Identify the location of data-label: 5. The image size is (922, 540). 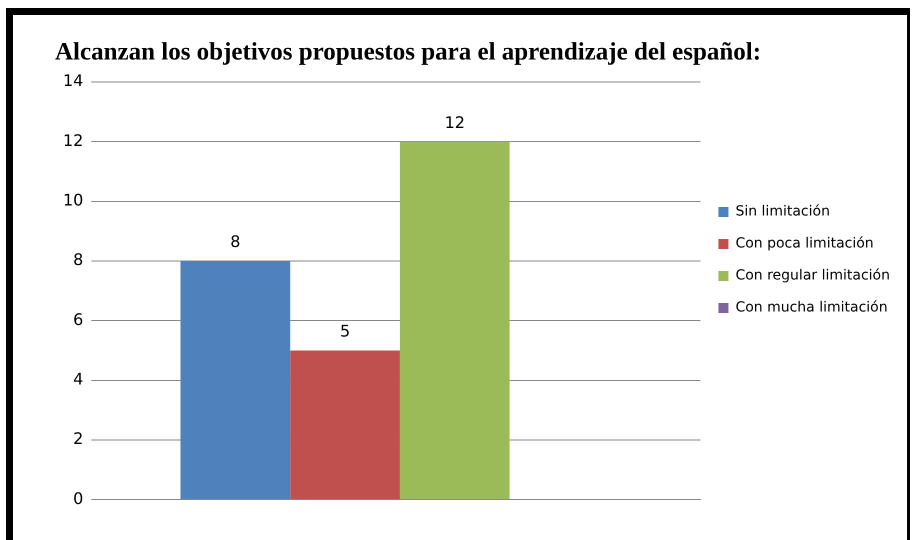
(345, 331).